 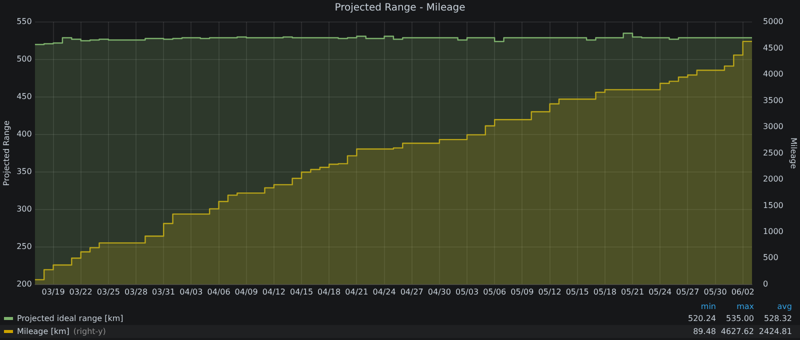 What do you see at coordinates (550, 291) in the screenshot?
I see `x-tick-label: 05/12` at bounding box center [550, 291].